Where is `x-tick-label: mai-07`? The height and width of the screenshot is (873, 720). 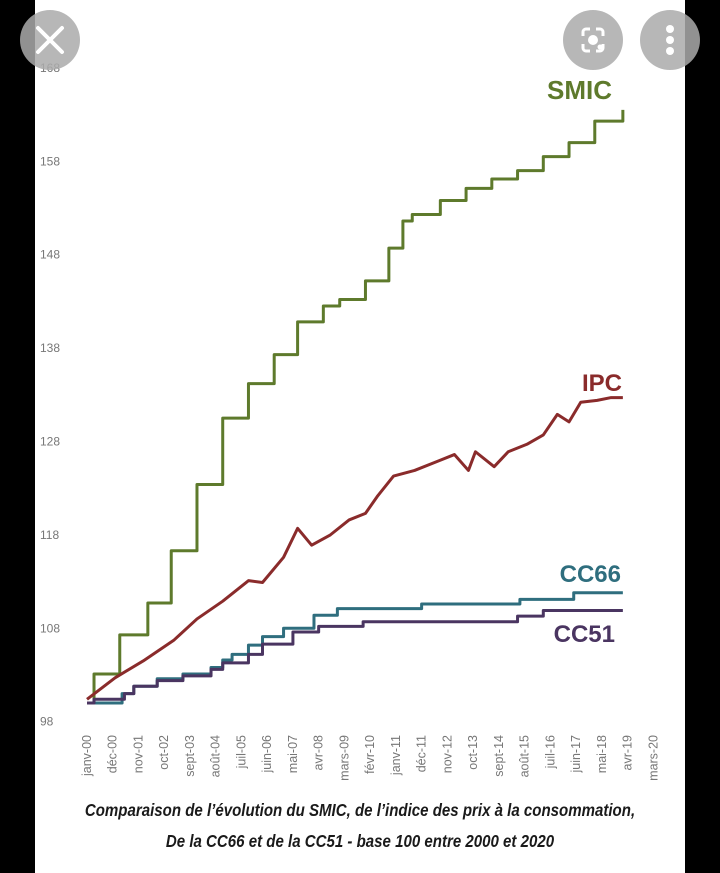
x-tick-label: mai-07 is located at coordinates (293, 754).